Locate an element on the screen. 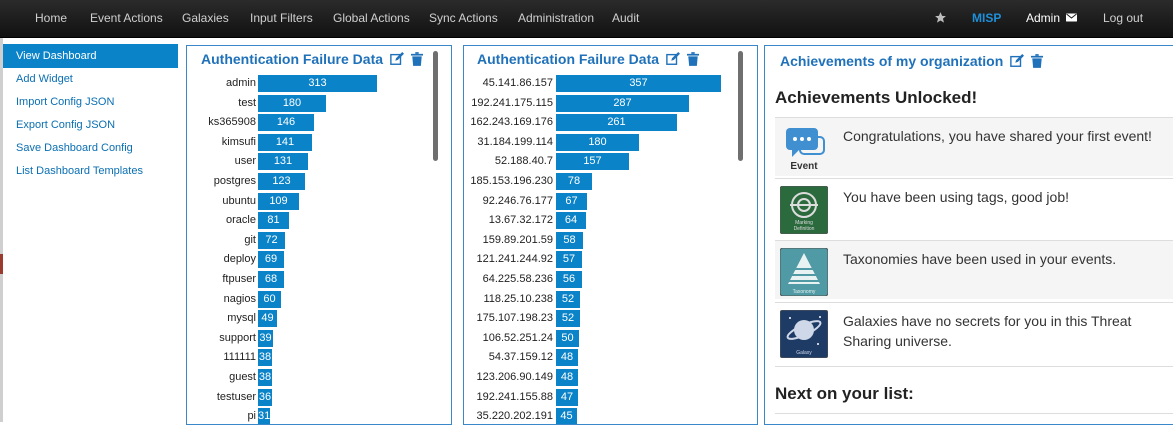 The height and width of the screenshot is (425, 1173). bar-value-label: 48 is located at coordinates (567, 377).